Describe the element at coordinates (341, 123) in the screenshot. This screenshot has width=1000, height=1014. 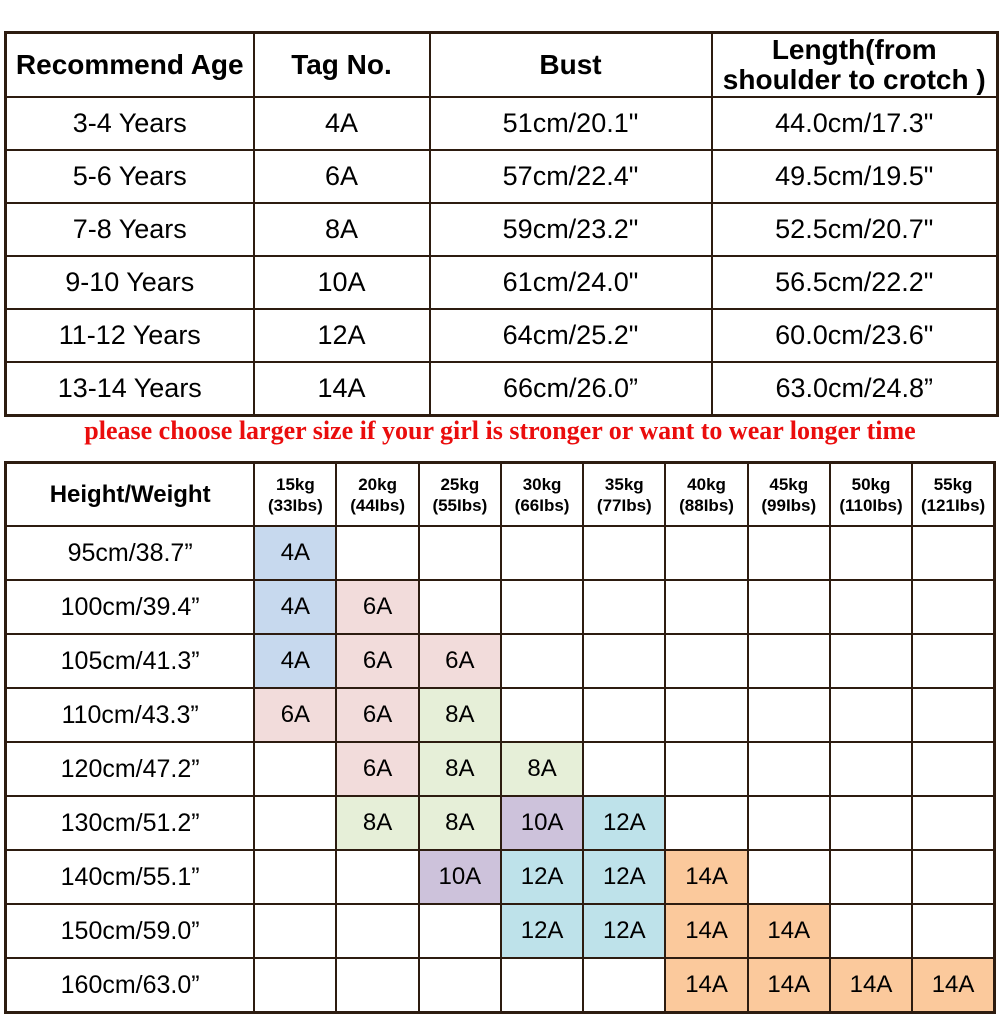
I see `cell-tag: 4A` at that location.